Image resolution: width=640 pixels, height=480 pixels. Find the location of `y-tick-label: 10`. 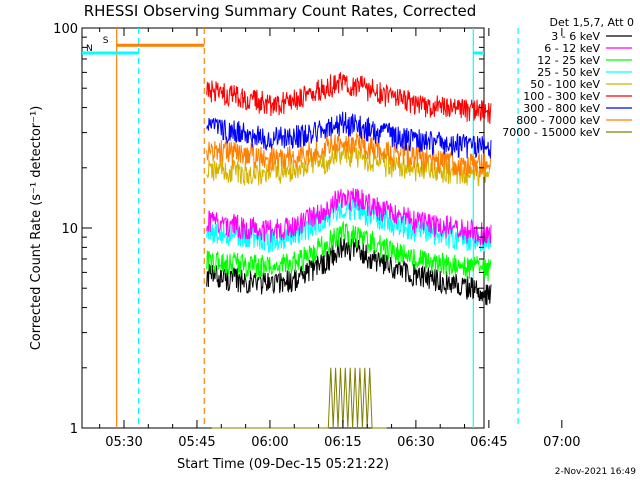

y-tick-label: 10 is located at coordinates (69, 229).